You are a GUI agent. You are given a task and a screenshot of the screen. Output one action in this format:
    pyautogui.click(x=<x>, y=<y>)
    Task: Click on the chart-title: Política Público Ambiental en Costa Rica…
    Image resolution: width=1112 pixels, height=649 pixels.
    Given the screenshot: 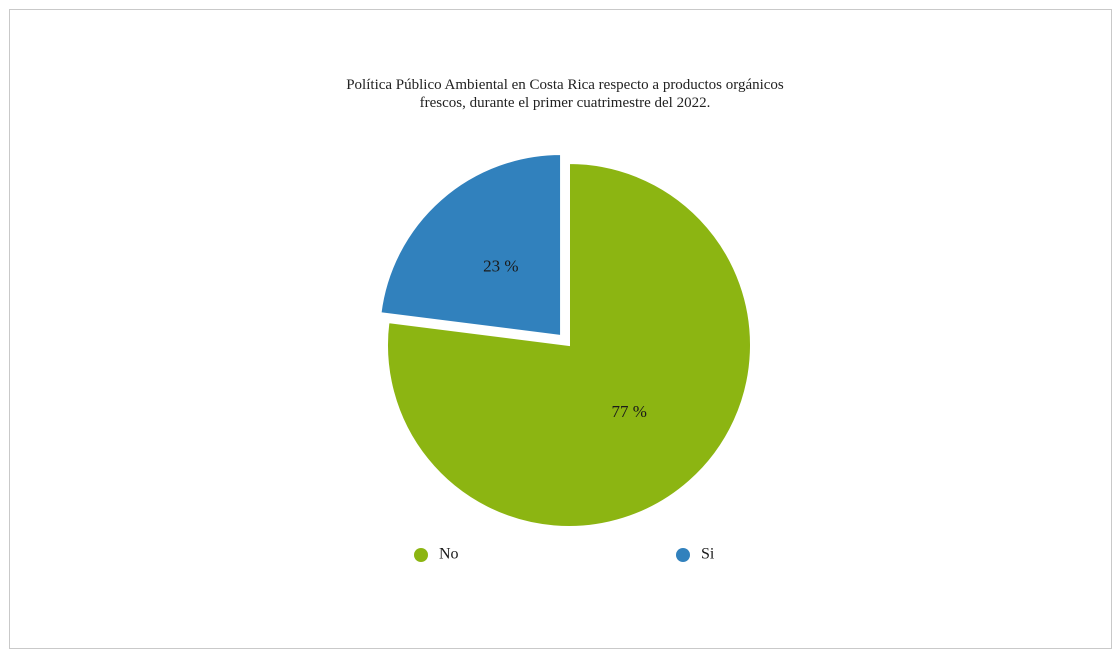 What is the action you would take?
    pyautogui.click(x=565, y=94)
    